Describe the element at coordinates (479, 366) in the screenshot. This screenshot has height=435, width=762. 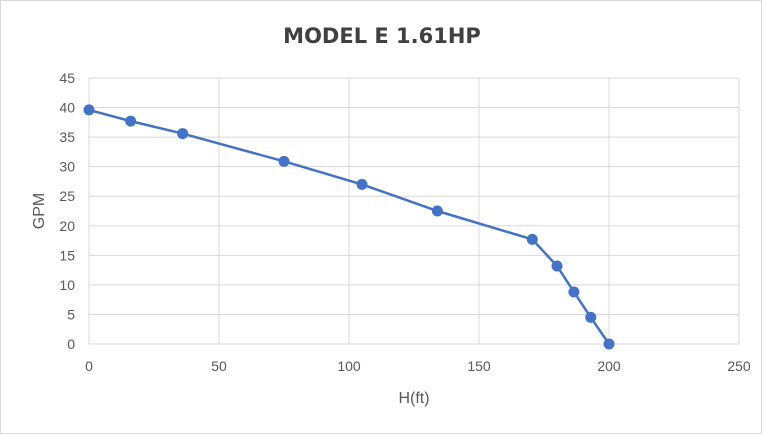
I see `x-tick-label: 150` at that location.